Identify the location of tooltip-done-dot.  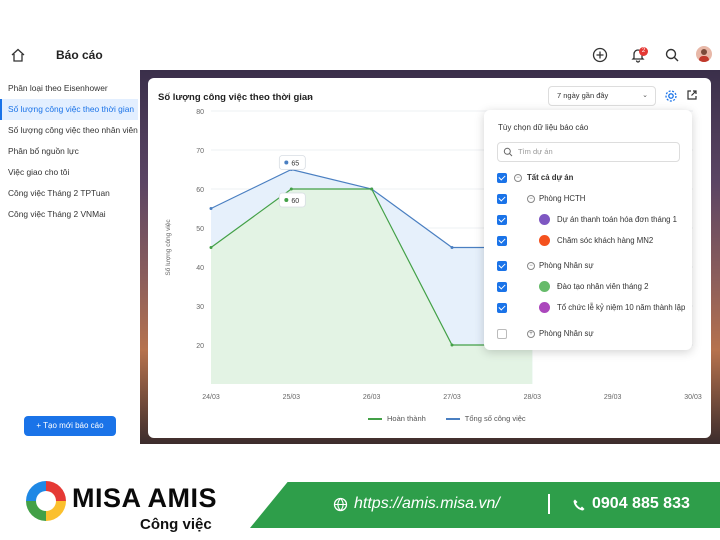
(286, 200).